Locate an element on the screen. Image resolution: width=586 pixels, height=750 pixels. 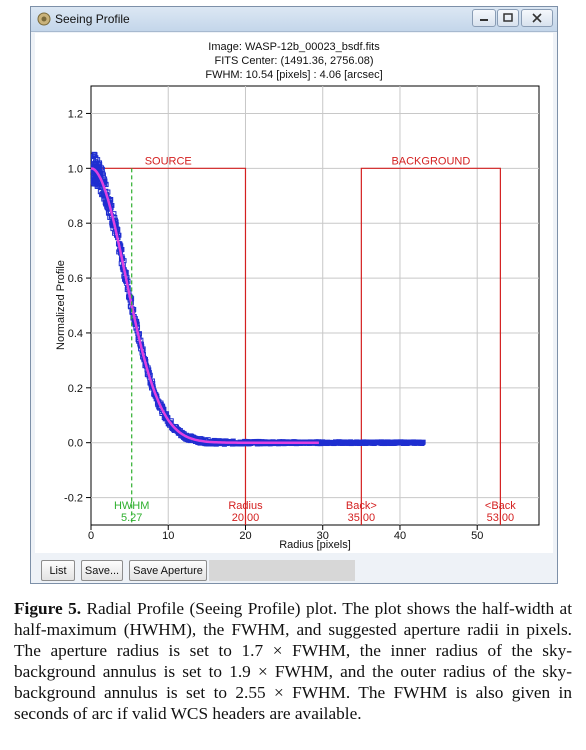
x-axis-ticks: 0 10 20 30 40 50 is located at coordinates (285, 533).